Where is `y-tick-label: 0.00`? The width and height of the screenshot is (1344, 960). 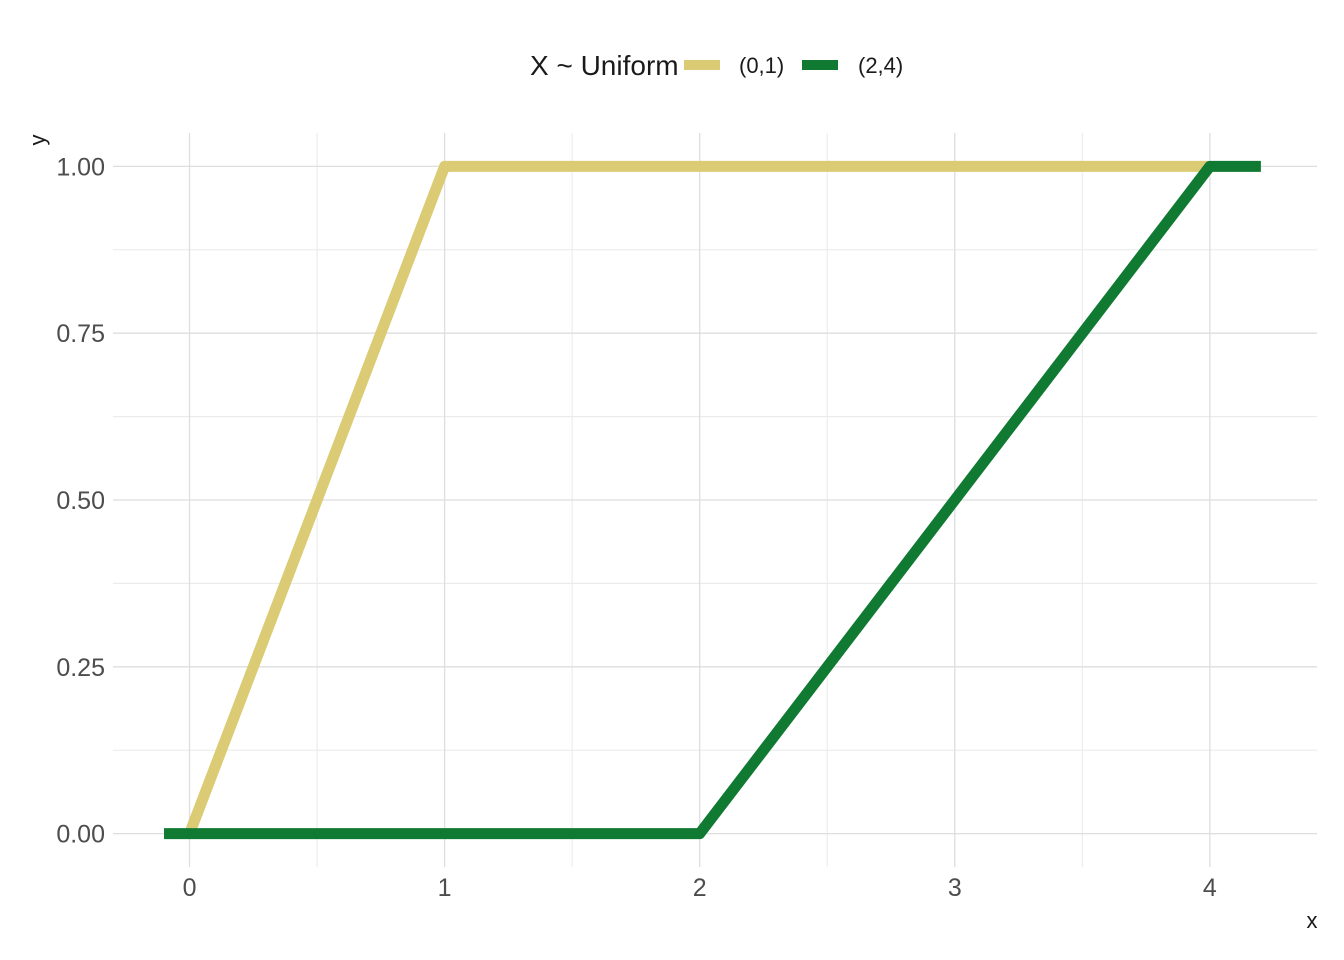 y-tick-label: 0.00 is located at coordinates (80, 835).